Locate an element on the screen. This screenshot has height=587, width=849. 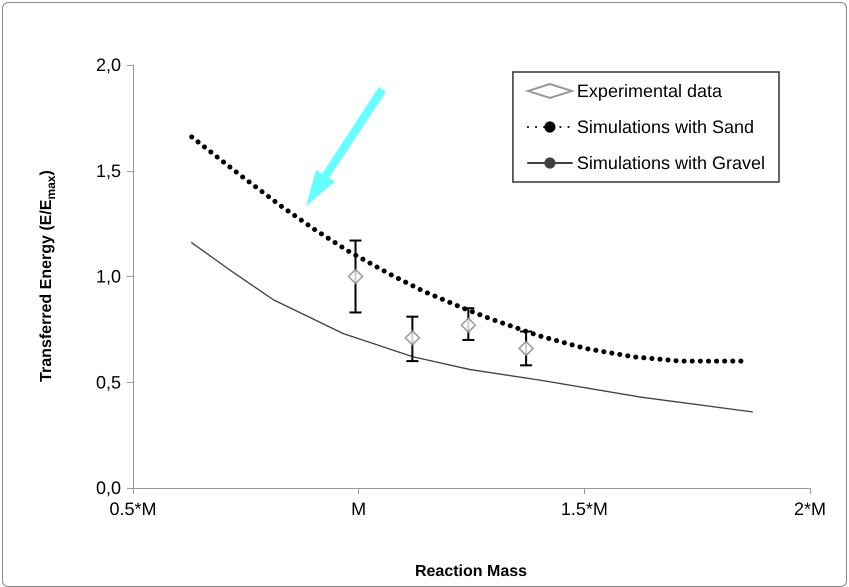
x-tick-label: 2*M is located at coordinates (810, 509).